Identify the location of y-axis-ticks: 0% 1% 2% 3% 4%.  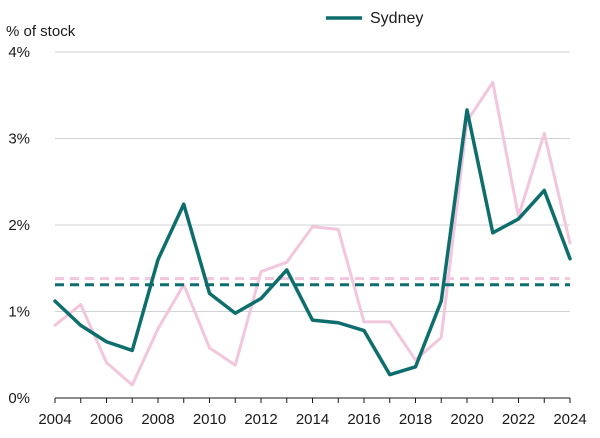
(19, 225).